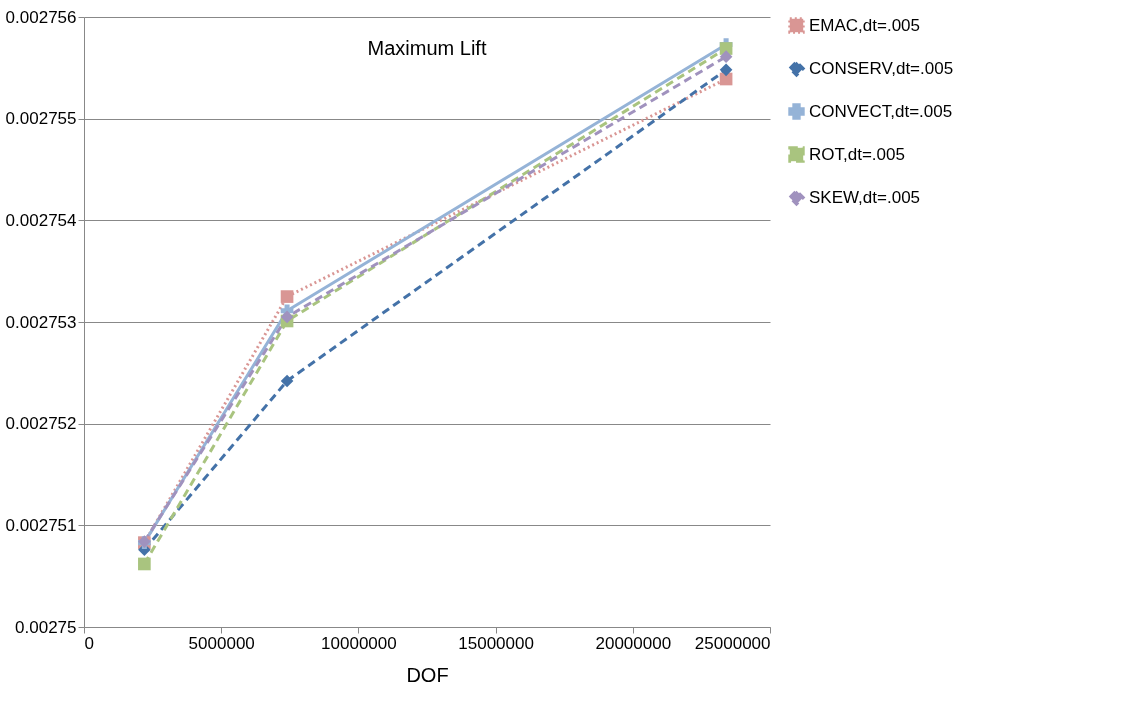  Describe the element at coordinates (359, 643) in the screenshot. I see `x-tick-label: 10000000` at that location.